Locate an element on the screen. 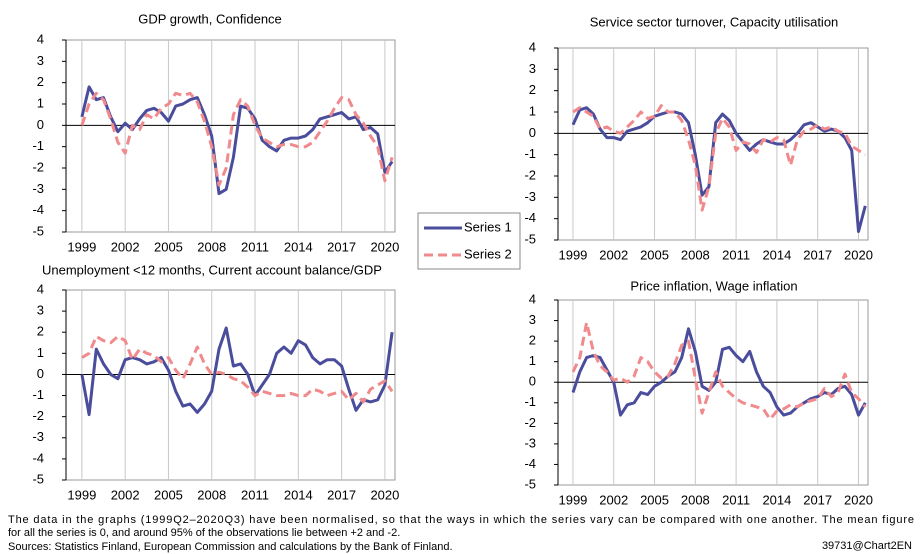 This screenshot has height=554, width=922. chart-title: Price inflation, Wage inflation is located at coordinates (713, 285).